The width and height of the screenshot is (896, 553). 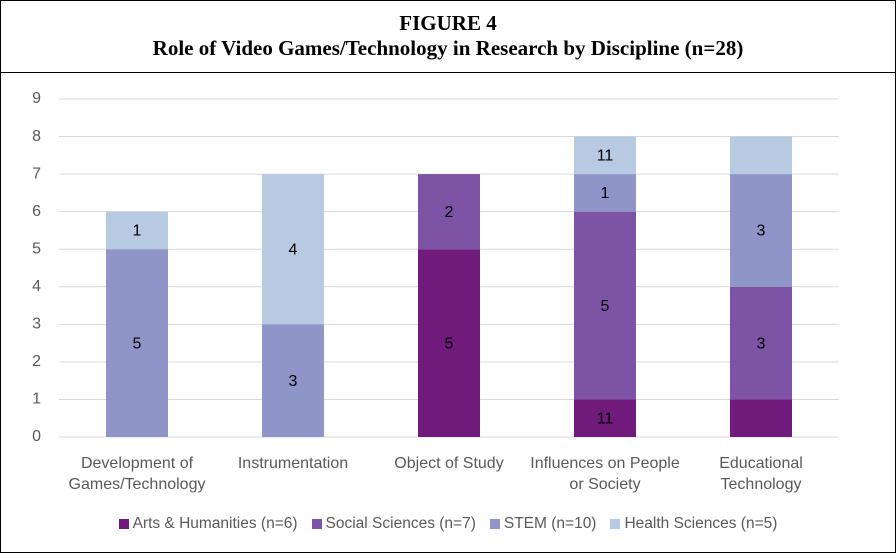 I want to click on y-tick-label: 6, so click(x=36, y=211).